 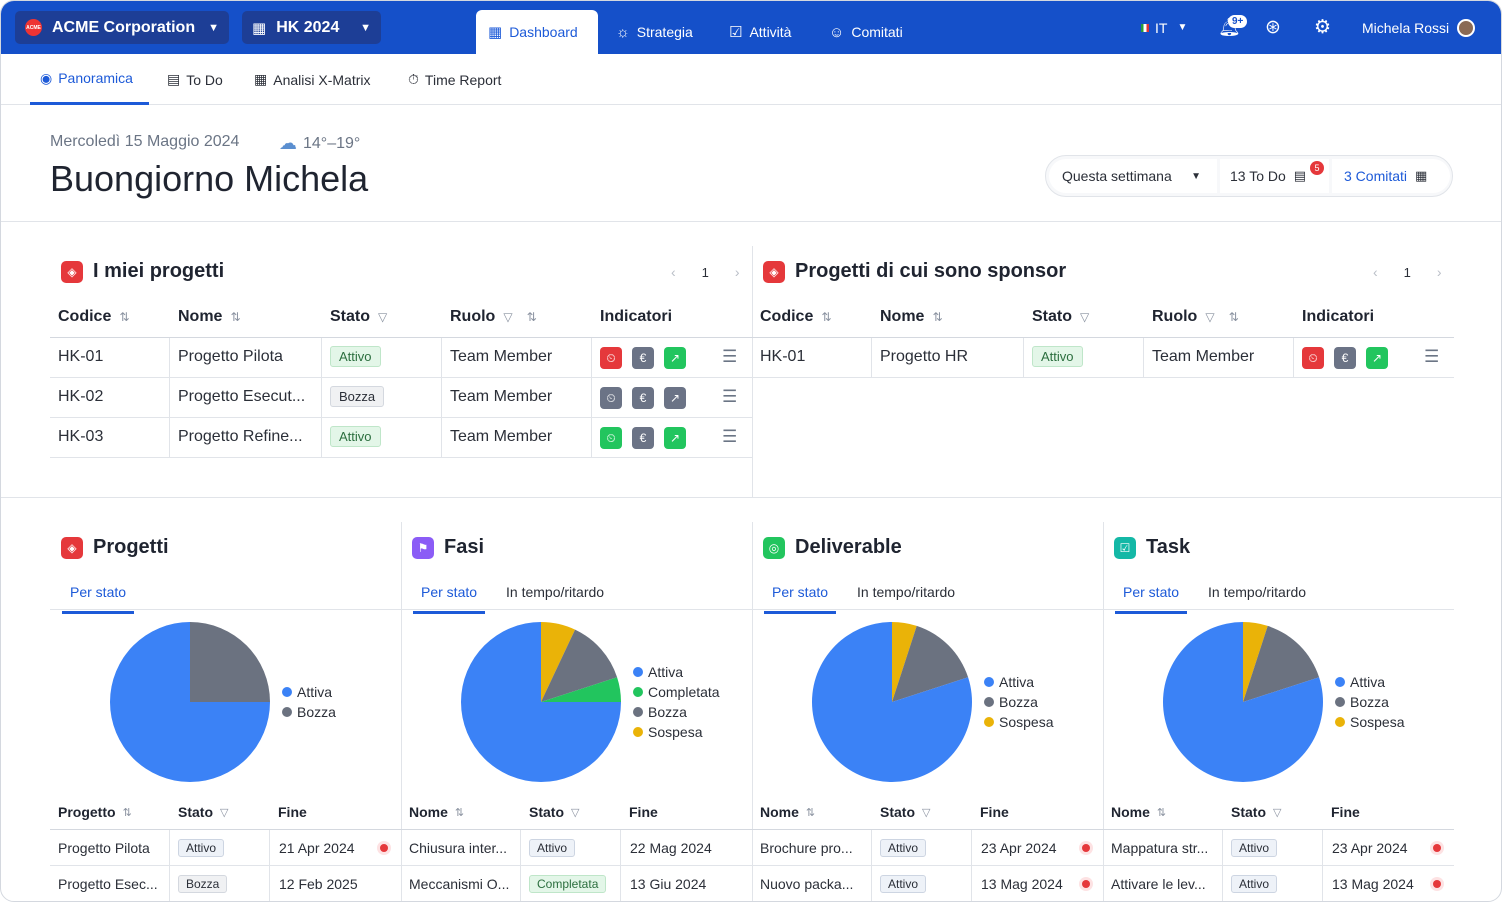 What do you see at coordinates (787, 812) in the screenshot?
I see `panel-2-header-0: Nome ⇅` at bounding box center [787, 812].